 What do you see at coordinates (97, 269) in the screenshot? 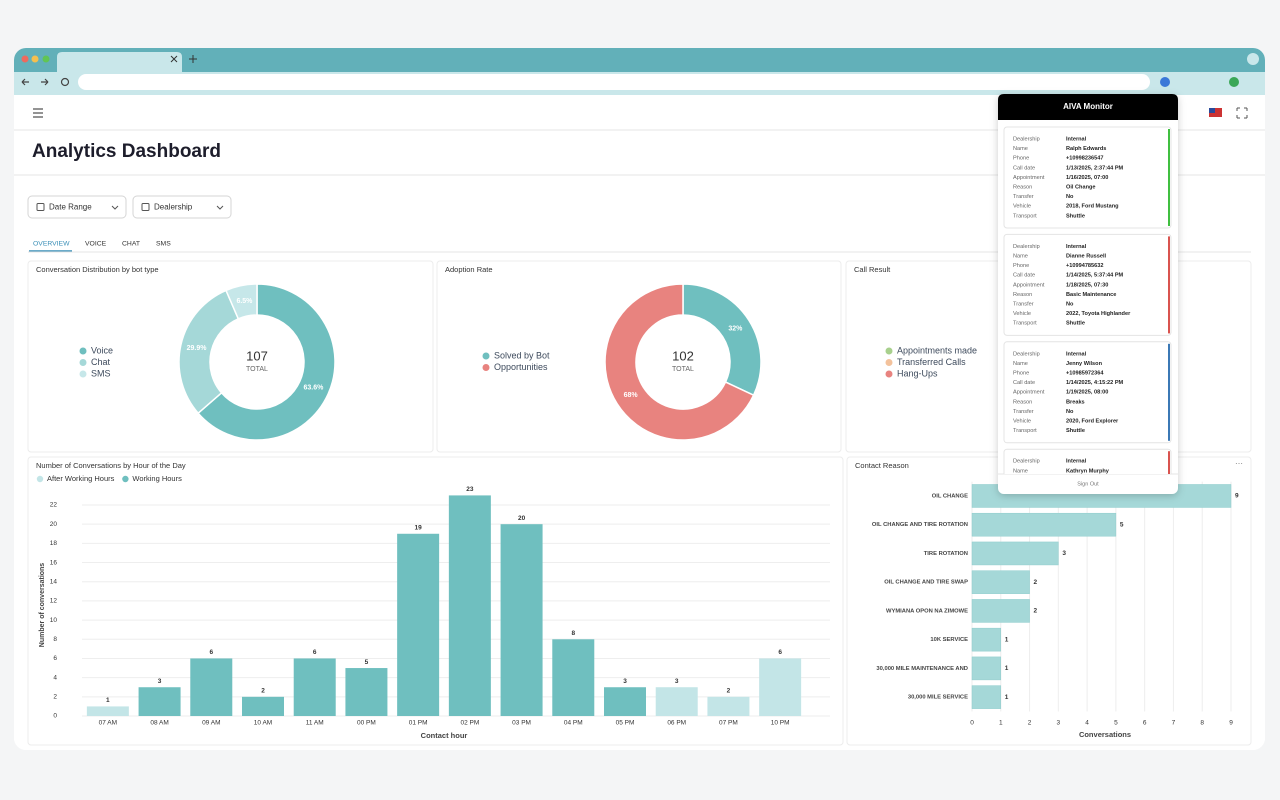
I see `card-title: Conversation Distribution by bot type` at bounding box center [97, 269].